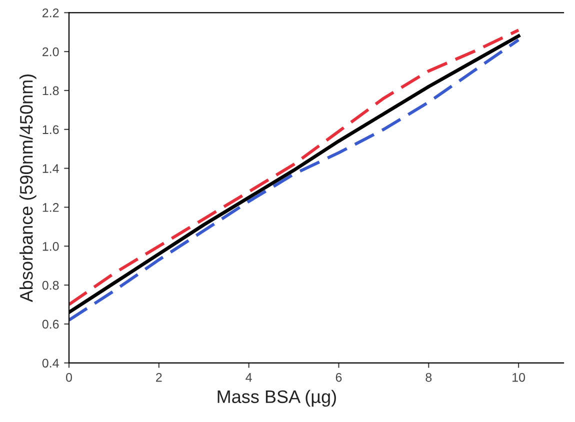  What do you see at coordinates (159, 377) in the screenshot?
I see `x-tick-label: 2` at bounding box center [159, 377].